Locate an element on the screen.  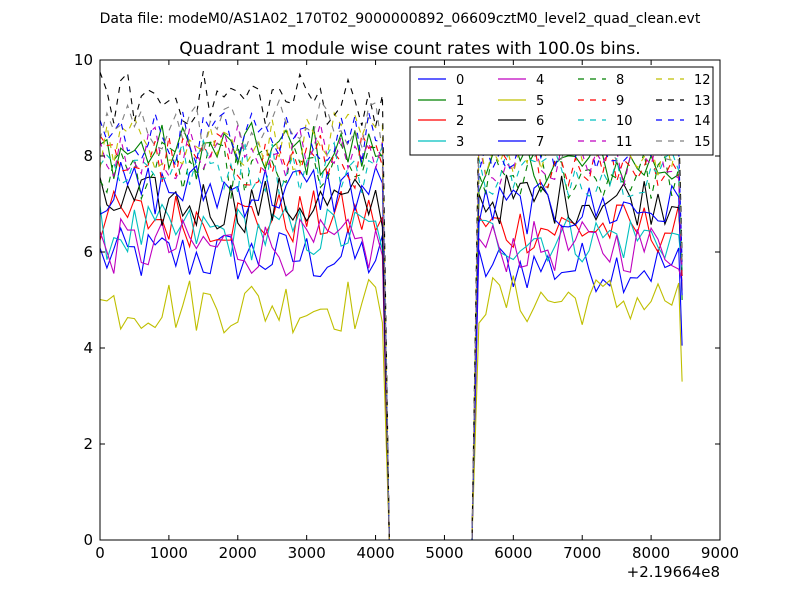
x-tick-label: 9000 is located at coordinates (720, 553).